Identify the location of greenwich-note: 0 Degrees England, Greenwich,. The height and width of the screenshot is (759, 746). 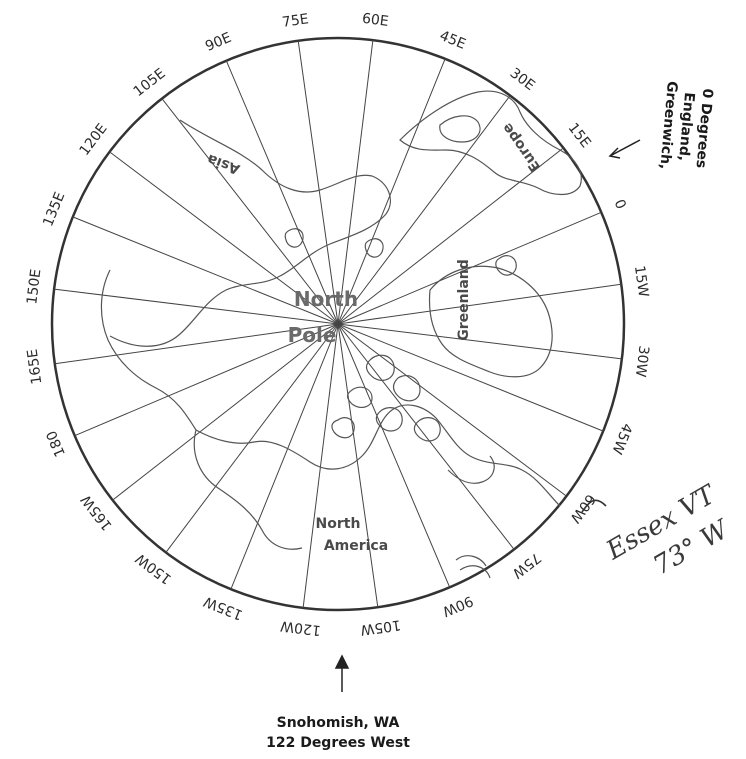
(686, 125).